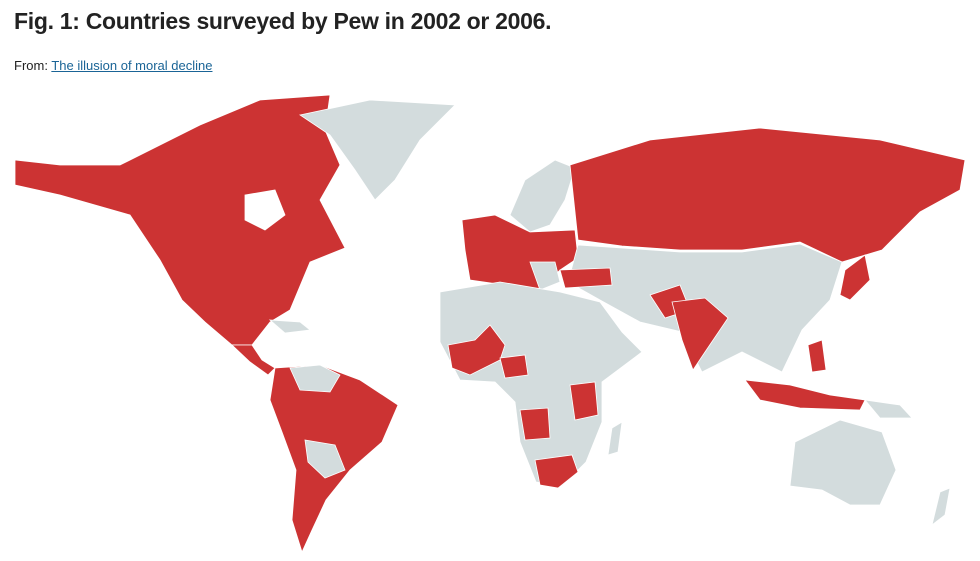 Image resolution: width=980 pixels, height=561 pixels. I want to click on madagascar, so click(615, 438).